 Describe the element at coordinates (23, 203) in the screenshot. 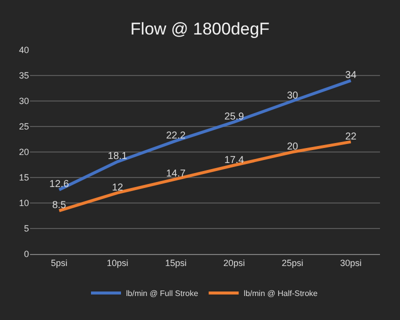

I see `y-tick-label: 10` at that location.